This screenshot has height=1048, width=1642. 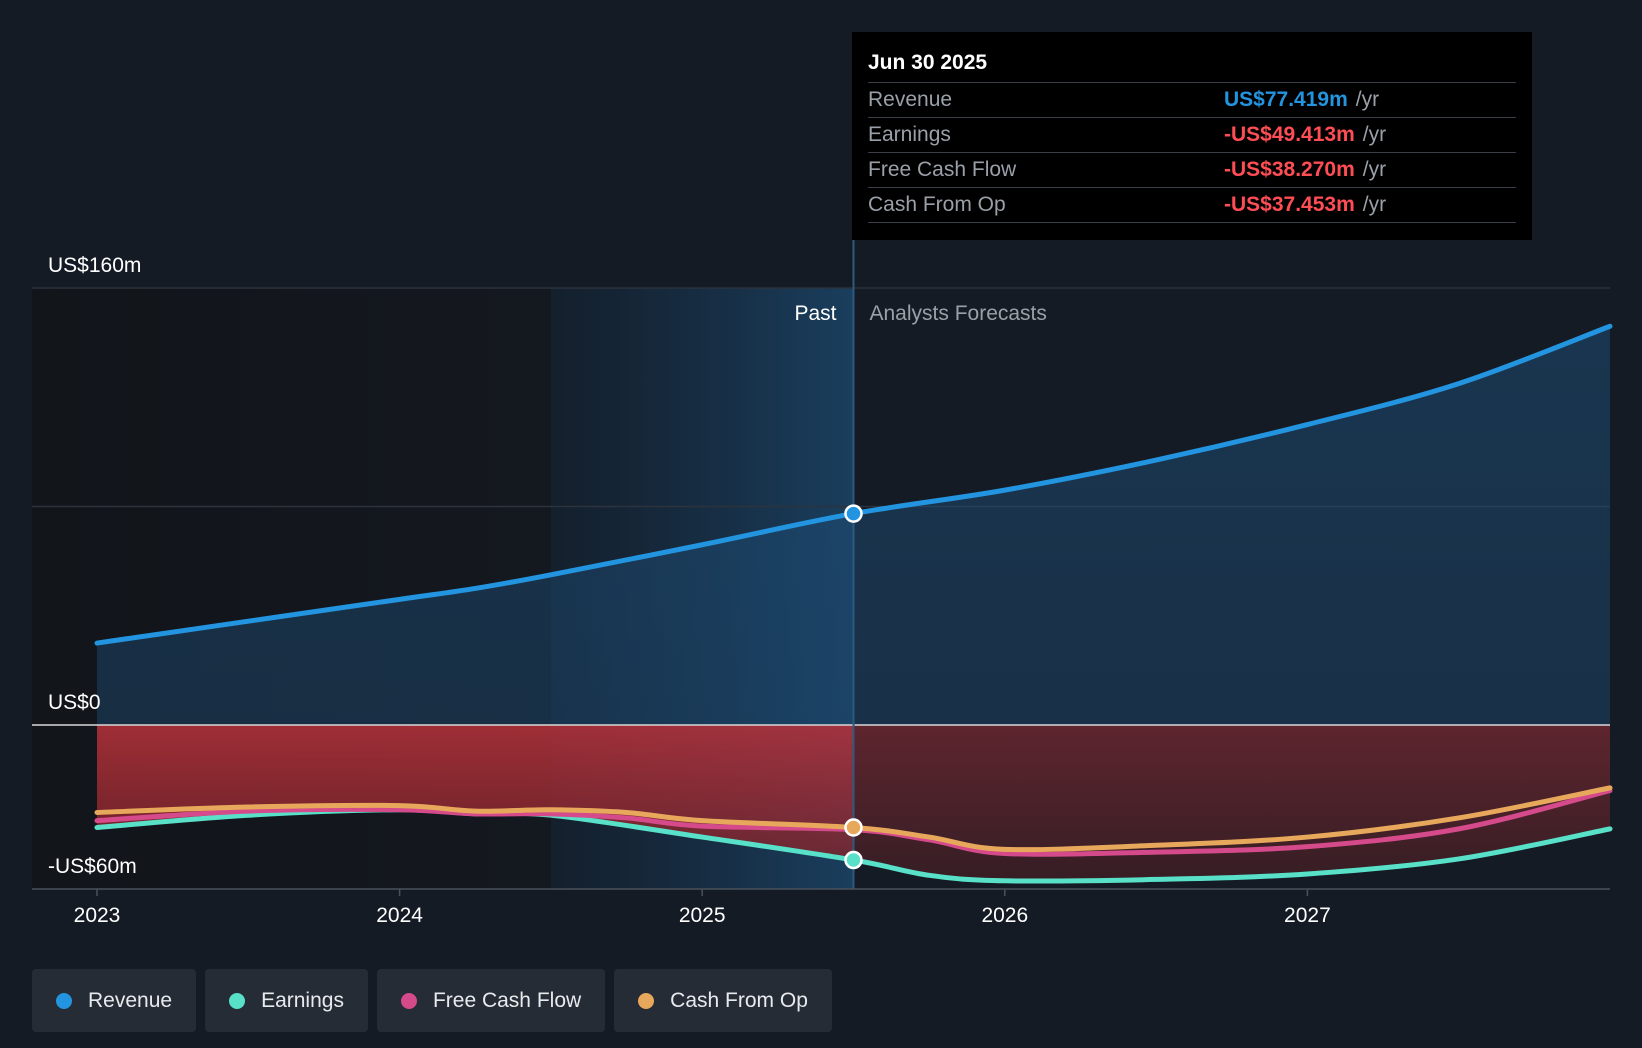 What do you see at coordinates (399, 915) in the screenshot?
I see `x-axis-label: 2024` at bounding box center [399, 915].